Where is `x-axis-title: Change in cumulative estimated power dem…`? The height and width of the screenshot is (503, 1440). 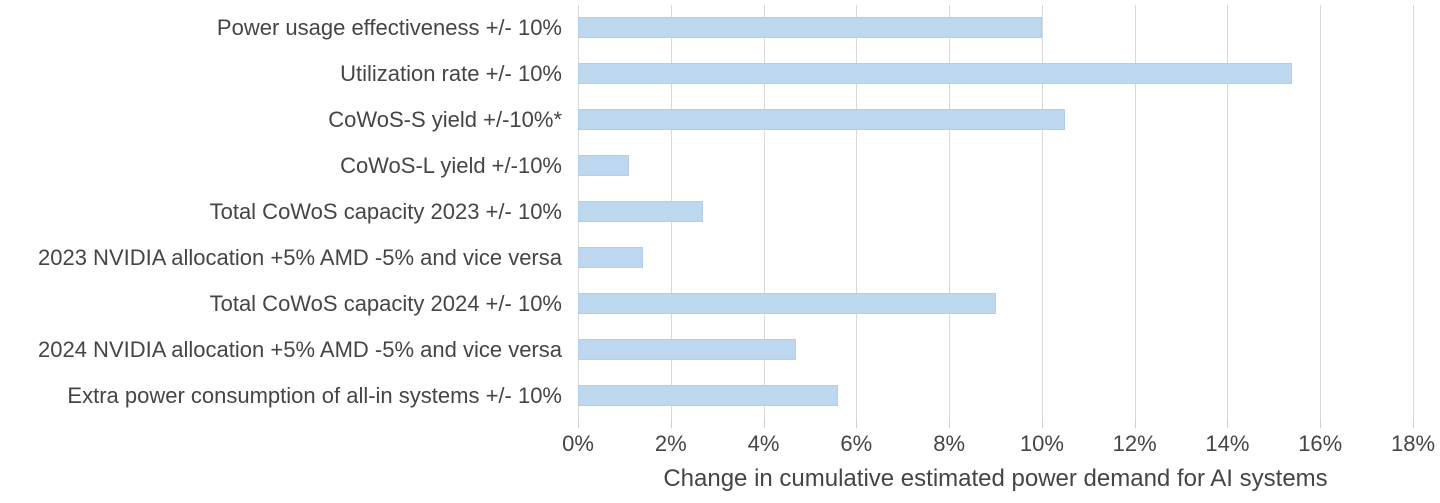 x-axis-title: Change in cumulative estimated power dem… is located at coordinates (995, 478).